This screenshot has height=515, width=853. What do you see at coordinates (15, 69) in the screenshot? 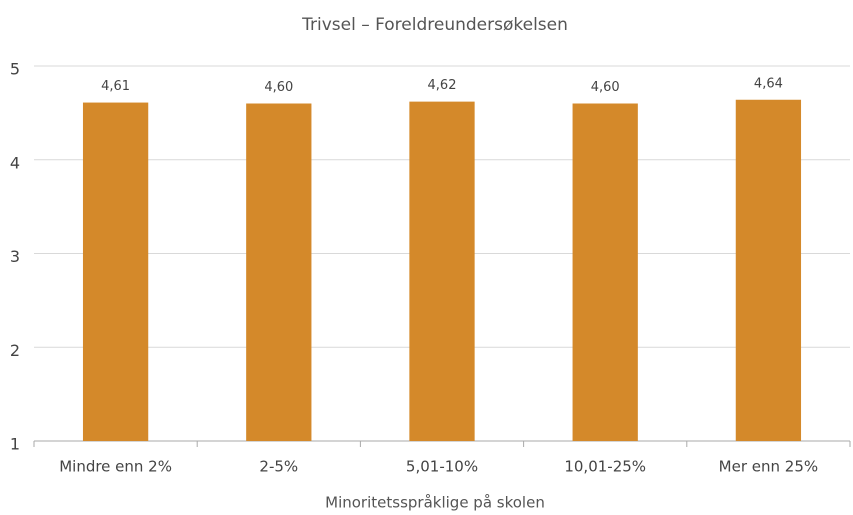
I see `y-tick-label: 5` at bounding box center [15, 69].